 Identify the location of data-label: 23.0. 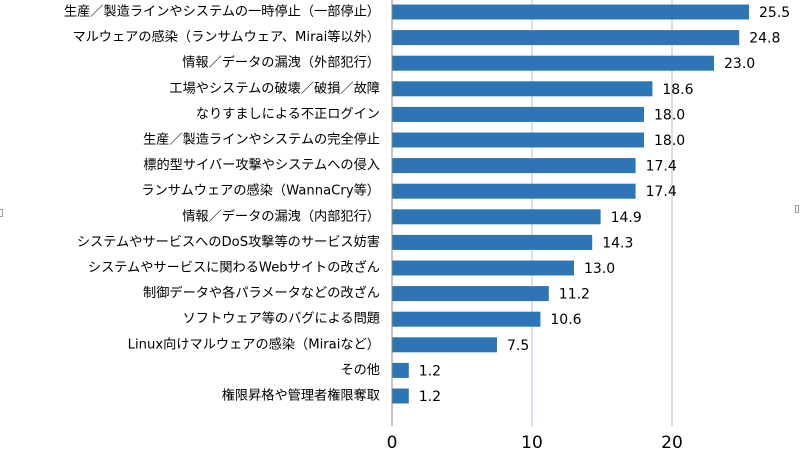
(739, 64).